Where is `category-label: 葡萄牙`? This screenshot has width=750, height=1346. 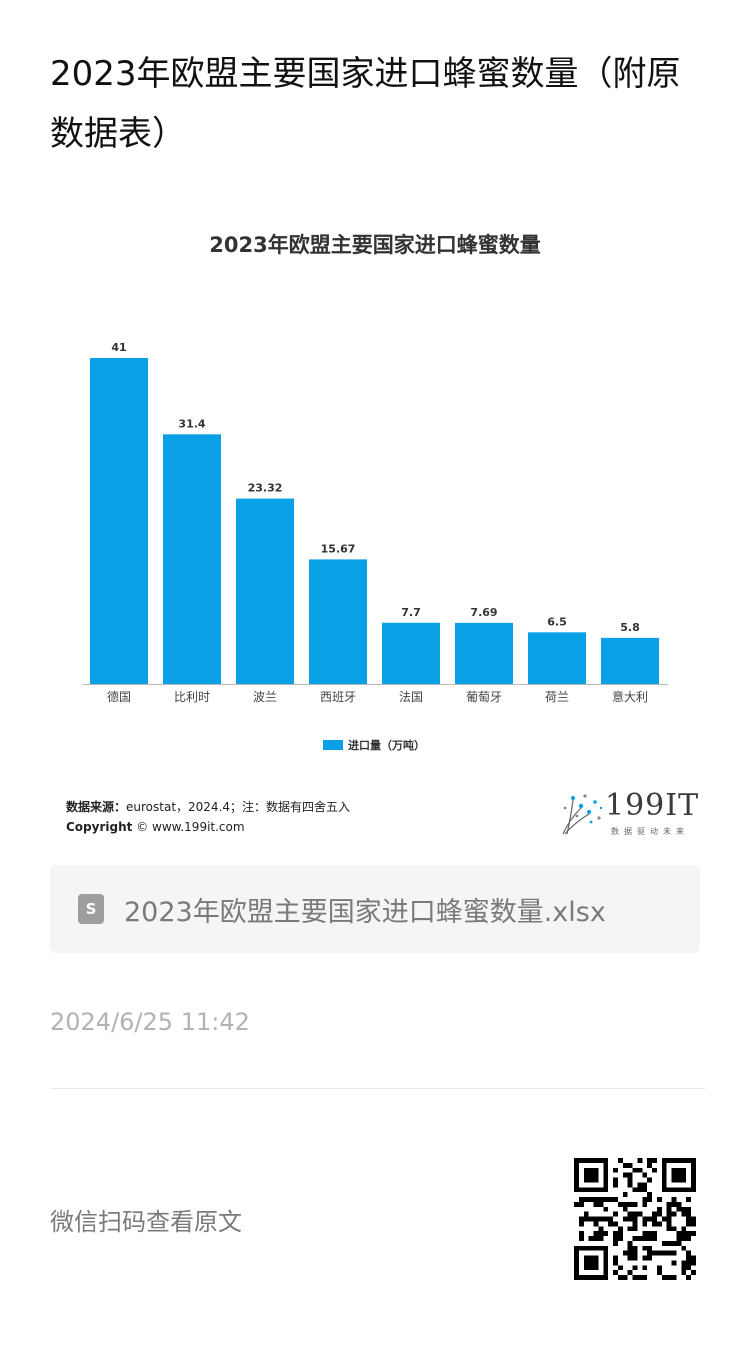 category-label: 葡萄牙 is located at coordinates (484, 697).